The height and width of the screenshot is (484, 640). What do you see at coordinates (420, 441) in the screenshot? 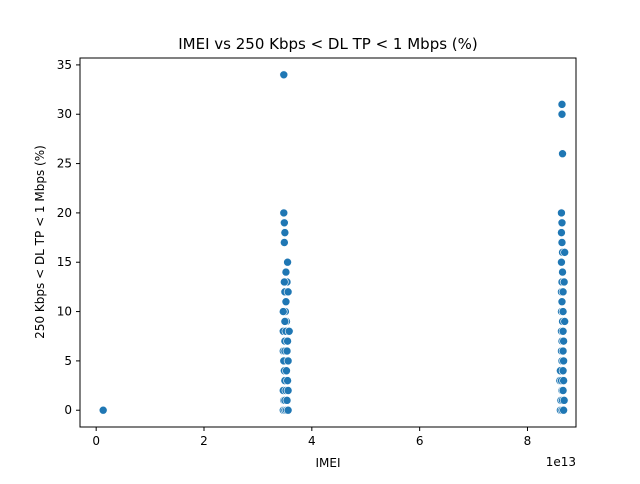
I see `x-tick-label: 6` at bounding box center [420, 441].